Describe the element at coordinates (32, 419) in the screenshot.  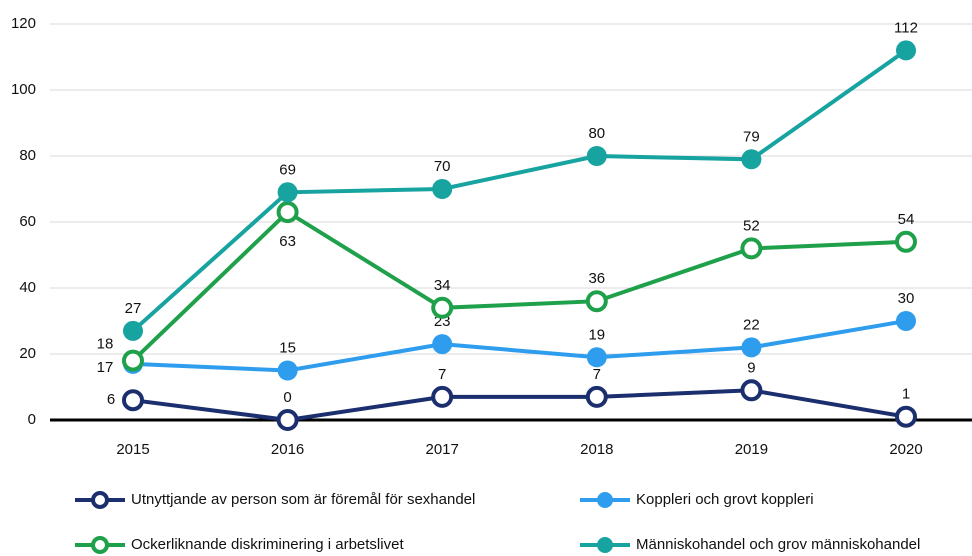
I see `y-tick-label: 0` at that location.